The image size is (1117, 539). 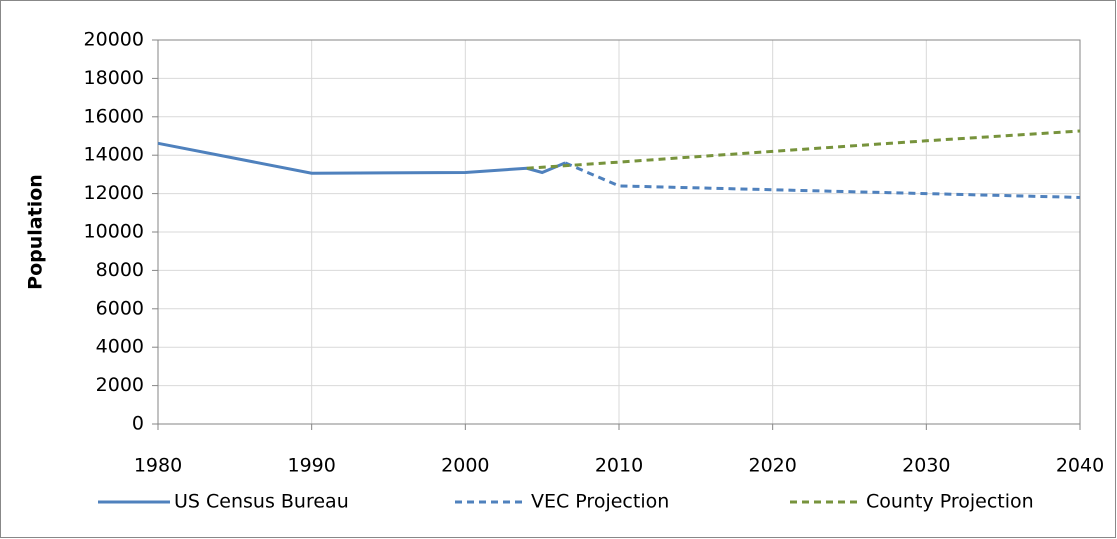 I want to click on y-tick-label: 18000, so click(x=114, y=78).